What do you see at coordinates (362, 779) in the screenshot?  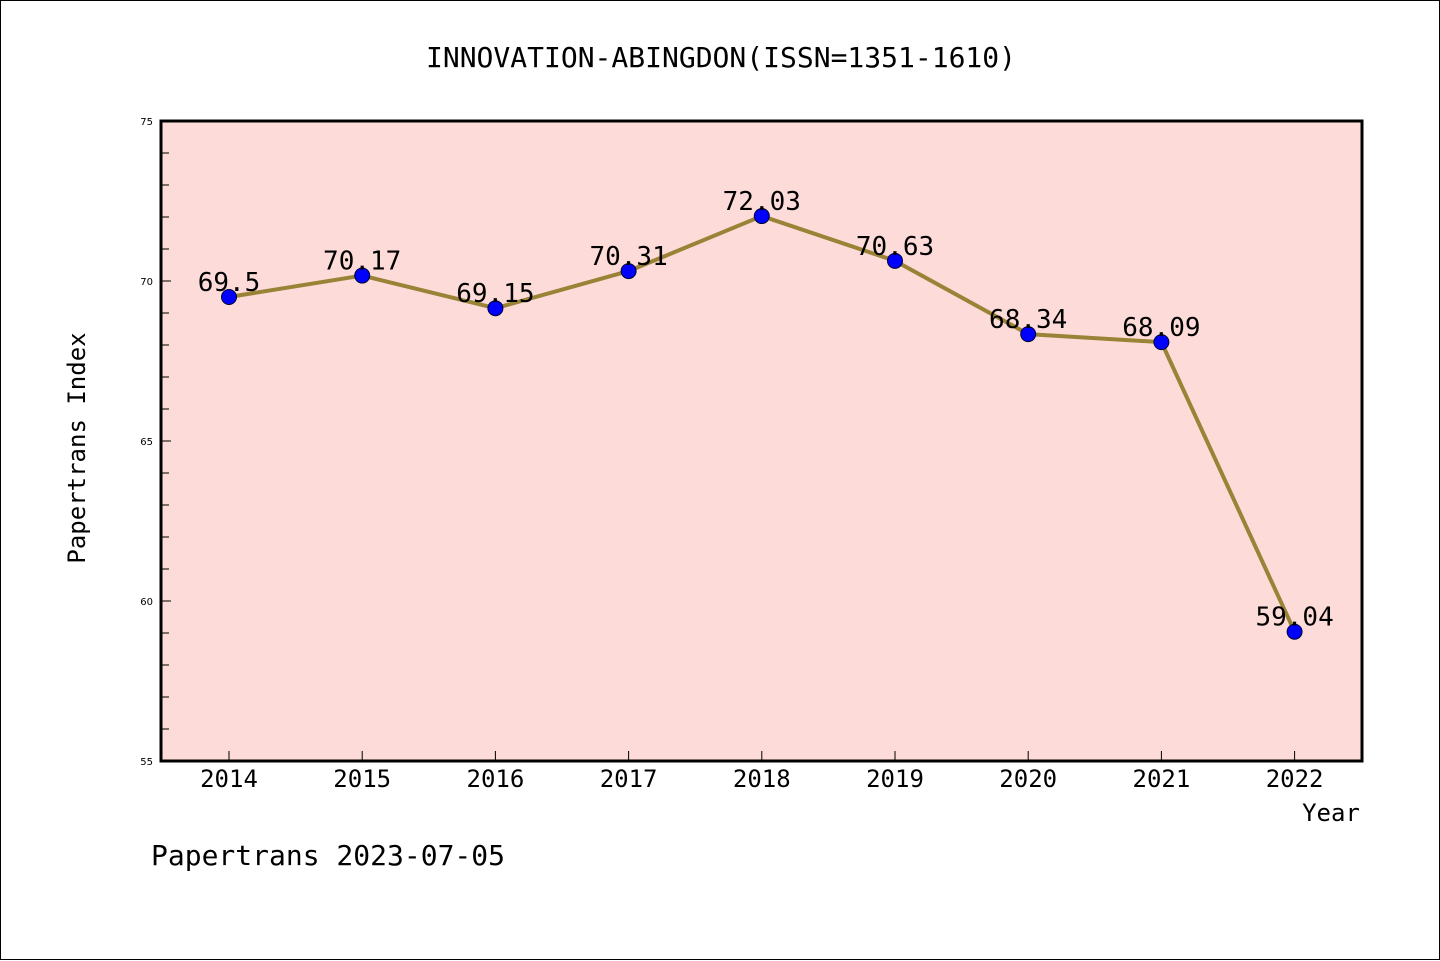 I see `x-tick-label: 2015` at bounding box center [362, 779].